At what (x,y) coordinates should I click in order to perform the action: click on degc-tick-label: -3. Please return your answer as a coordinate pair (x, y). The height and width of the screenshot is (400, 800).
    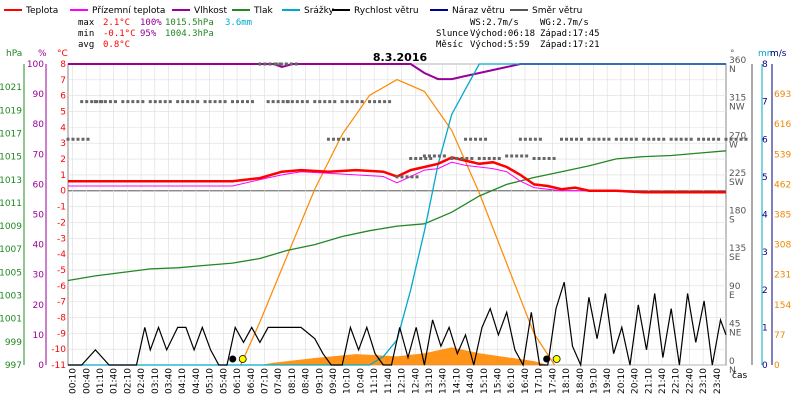
    Looking at the image, I should click on (61, 239).